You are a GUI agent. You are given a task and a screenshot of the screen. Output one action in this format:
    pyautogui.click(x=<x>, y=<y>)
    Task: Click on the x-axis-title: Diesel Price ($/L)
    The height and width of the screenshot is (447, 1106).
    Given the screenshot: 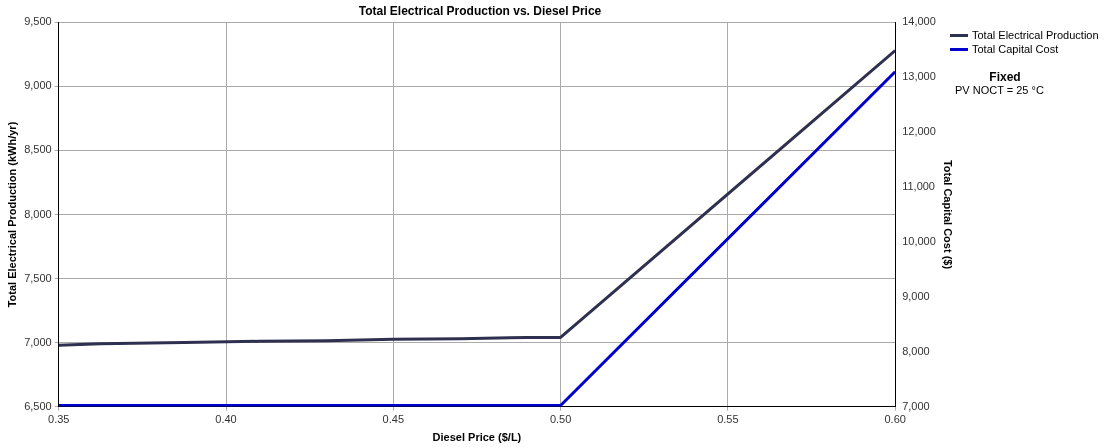 What is the action you would take?
    pyautogui.click(x=477, y=437)
    